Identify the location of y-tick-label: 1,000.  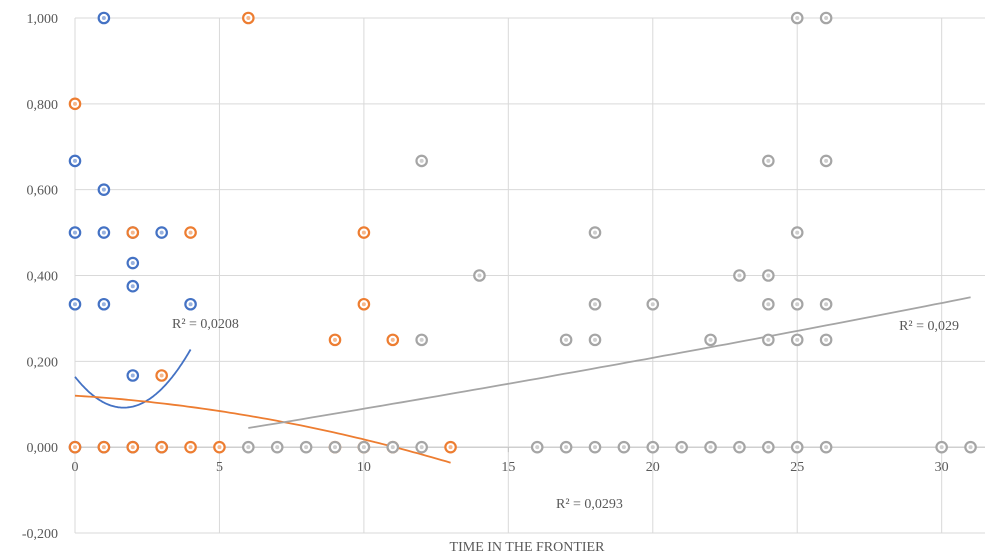
(43, 19).